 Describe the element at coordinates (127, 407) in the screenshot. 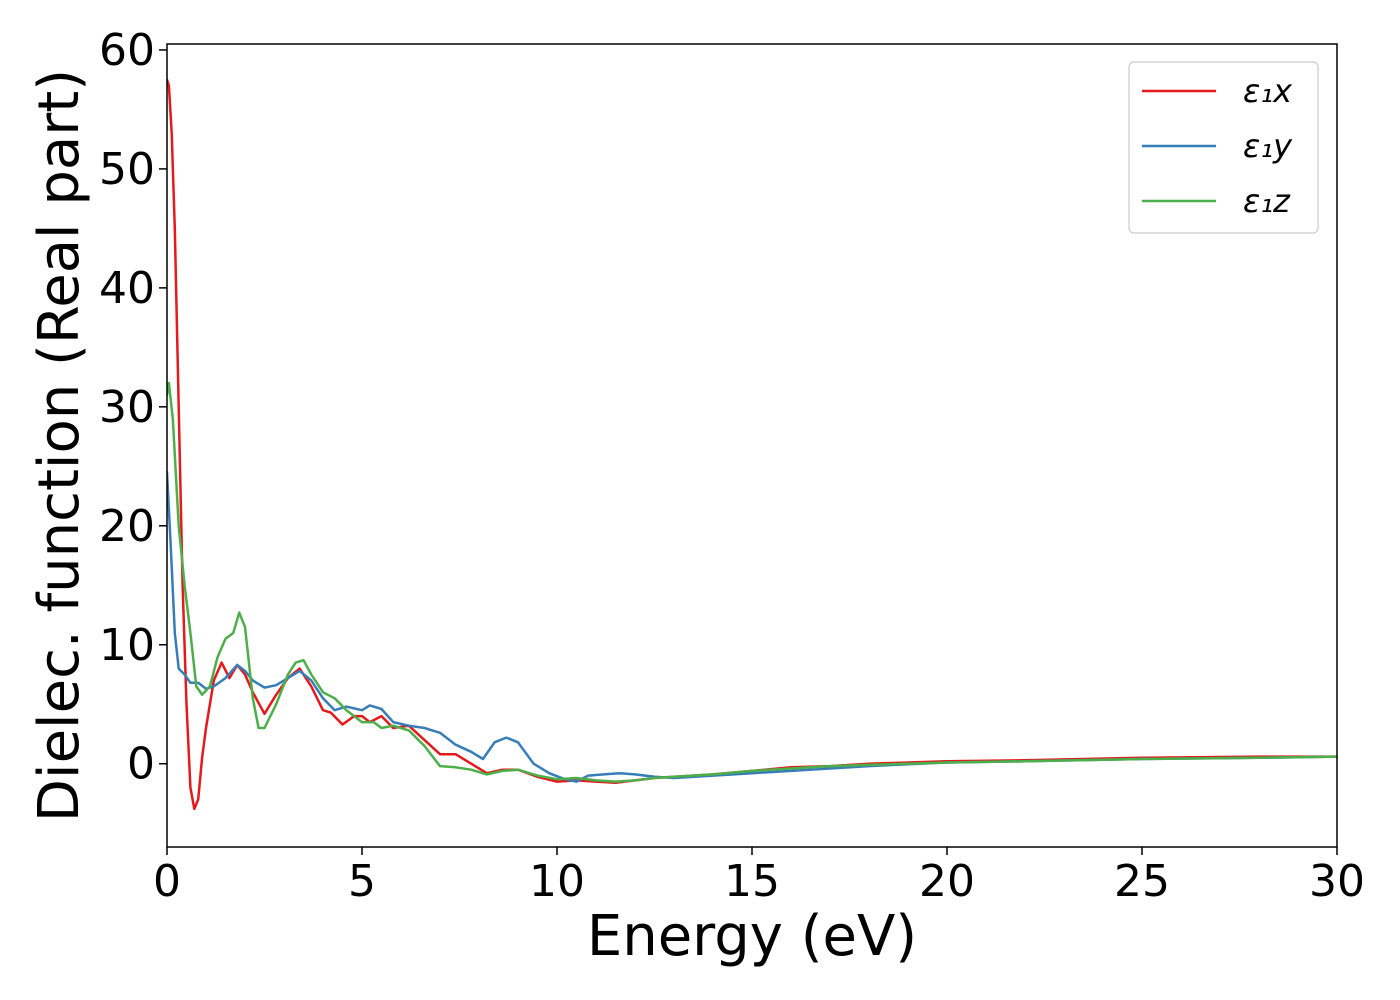

I see `y-tick-label: 30` at that location.